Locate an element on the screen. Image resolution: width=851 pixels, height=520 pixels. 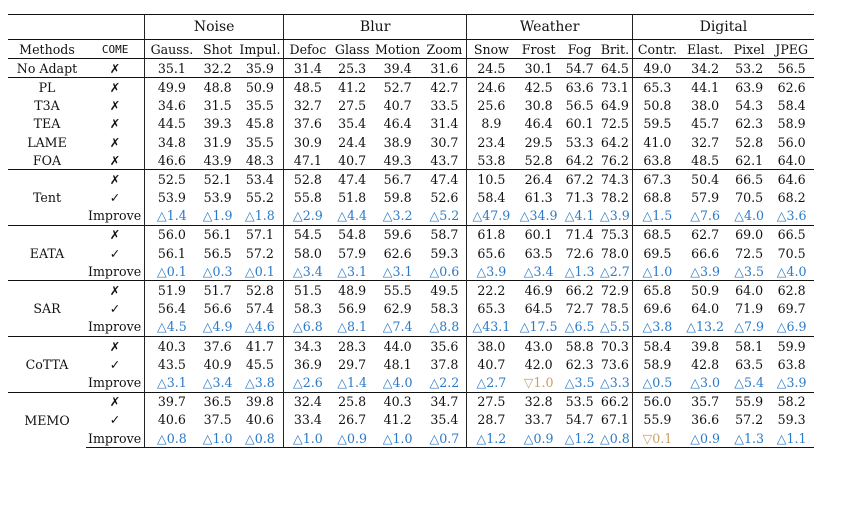
come-header: COME is located at coordinates (116, 48).